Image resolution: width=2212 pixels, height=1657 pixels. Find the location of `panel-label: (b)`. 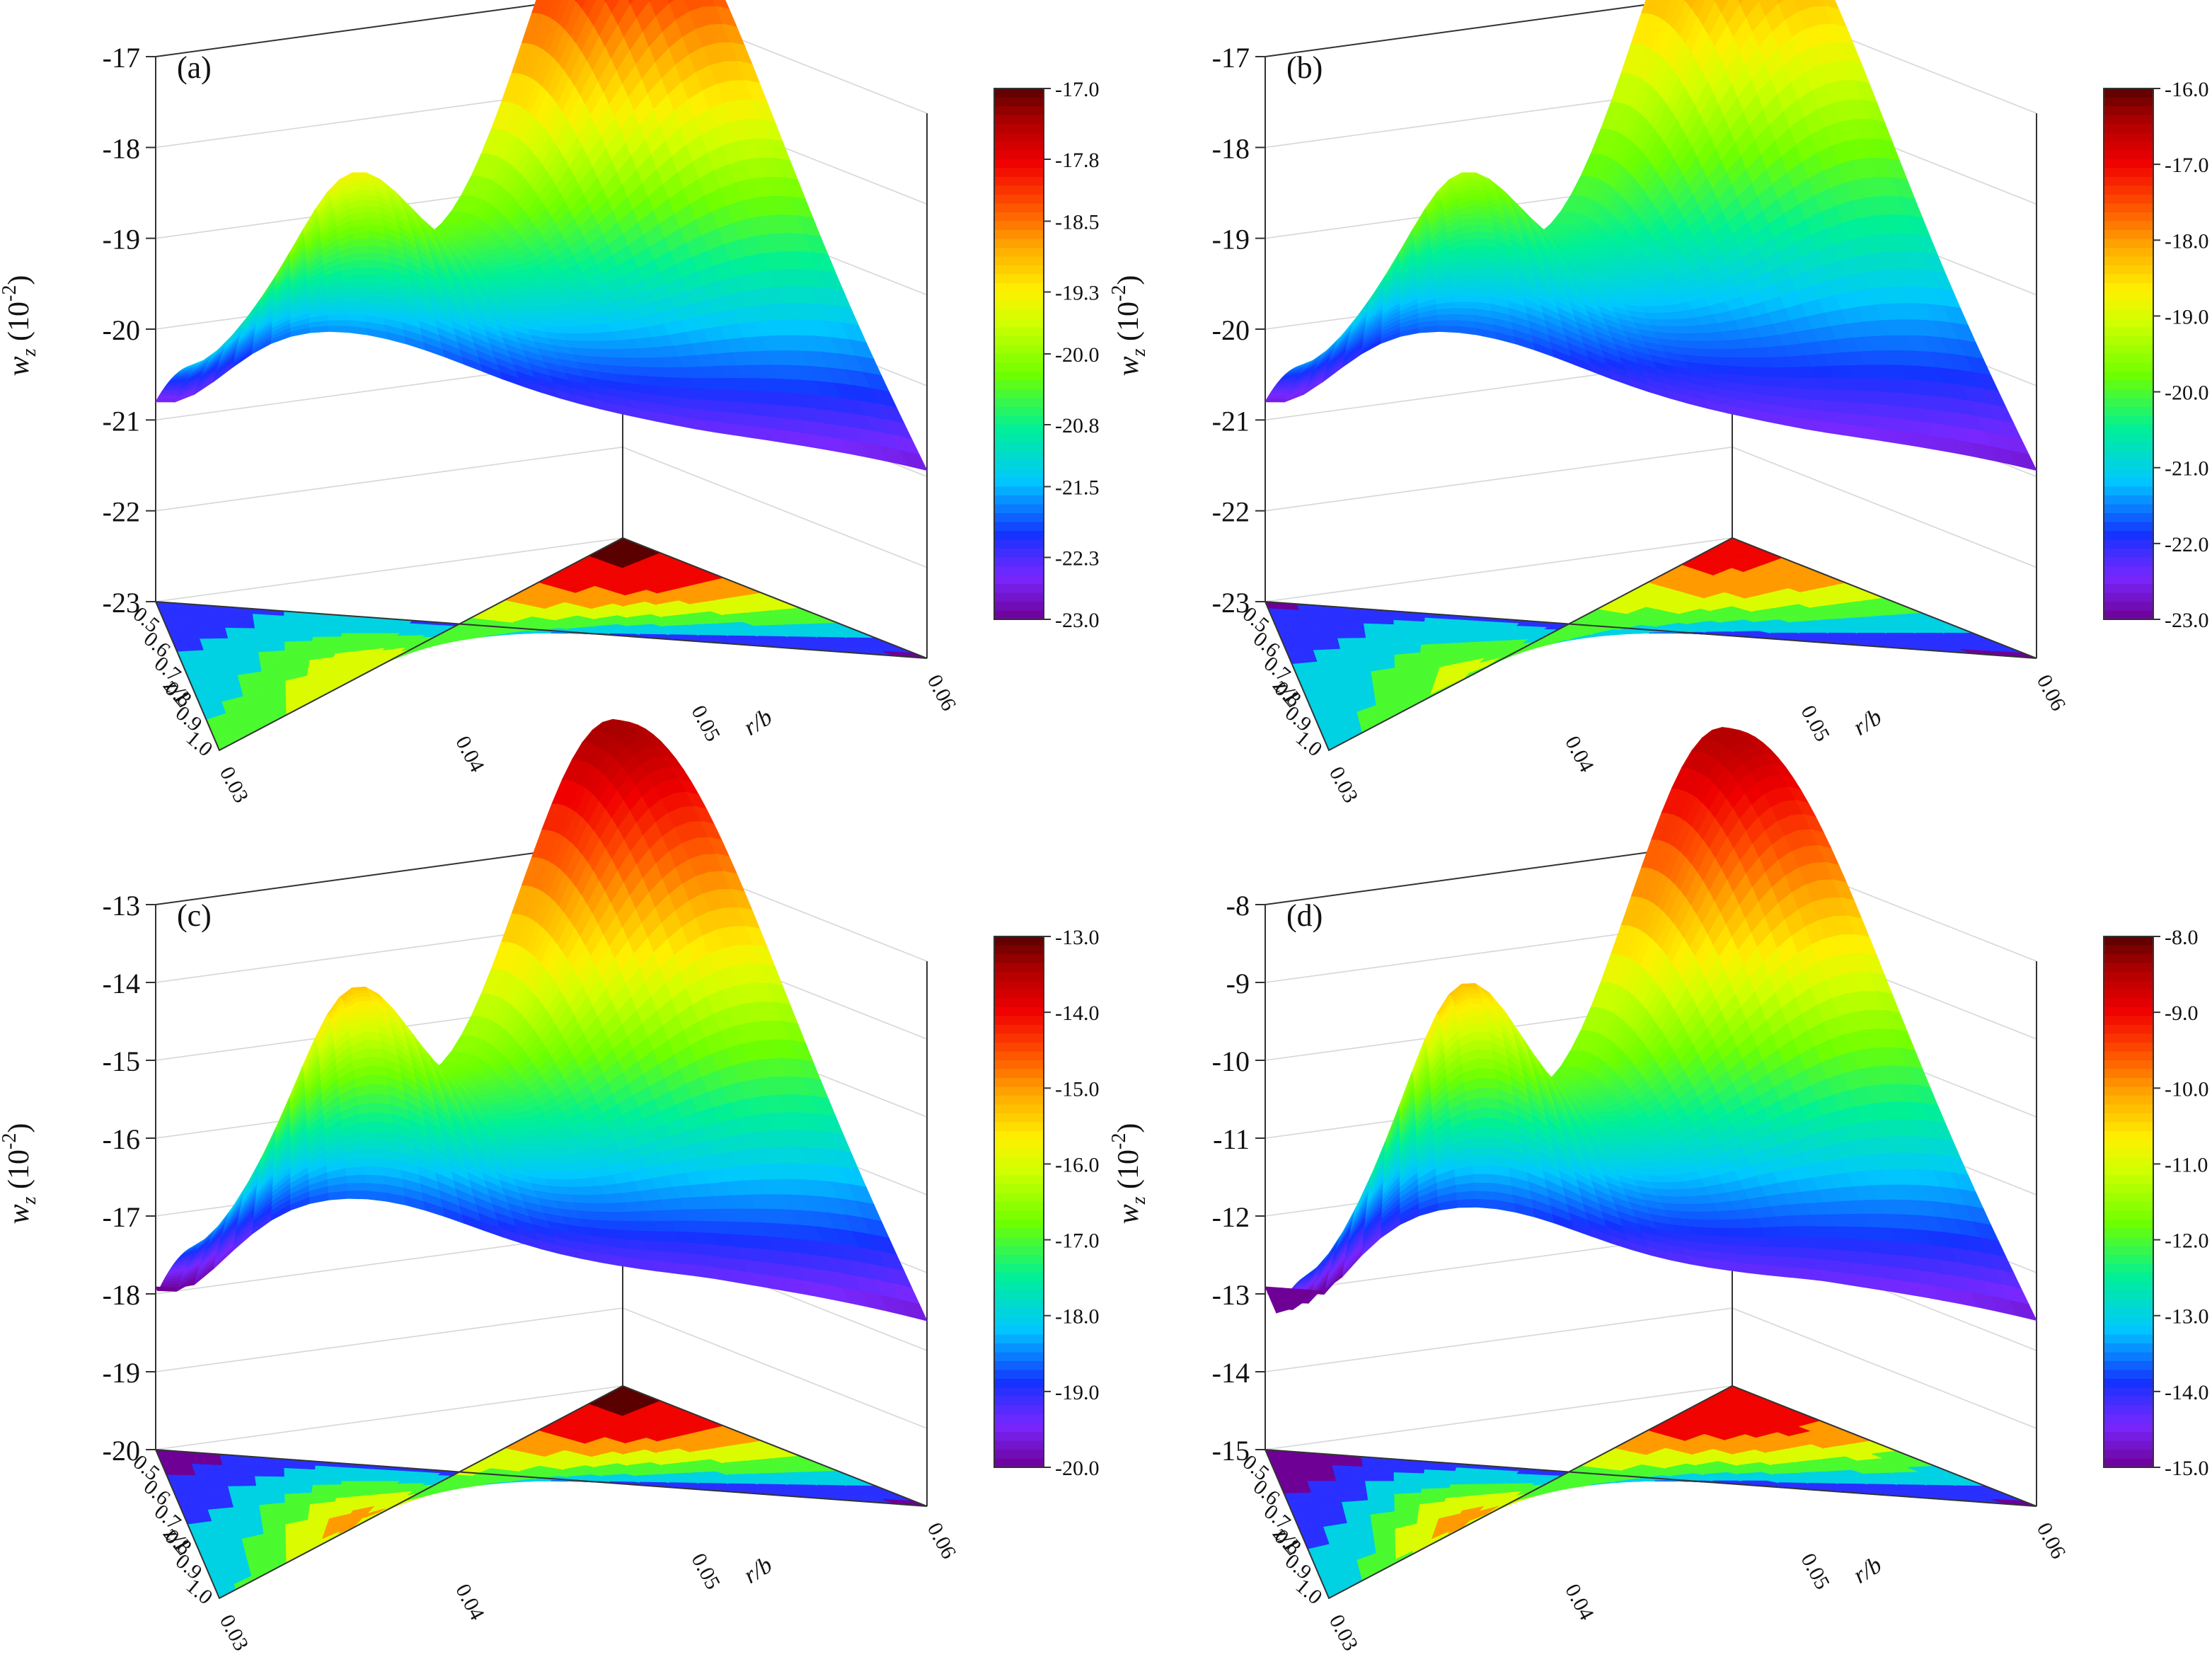

panel-label: (b) is located at coordinates (1304, 68).